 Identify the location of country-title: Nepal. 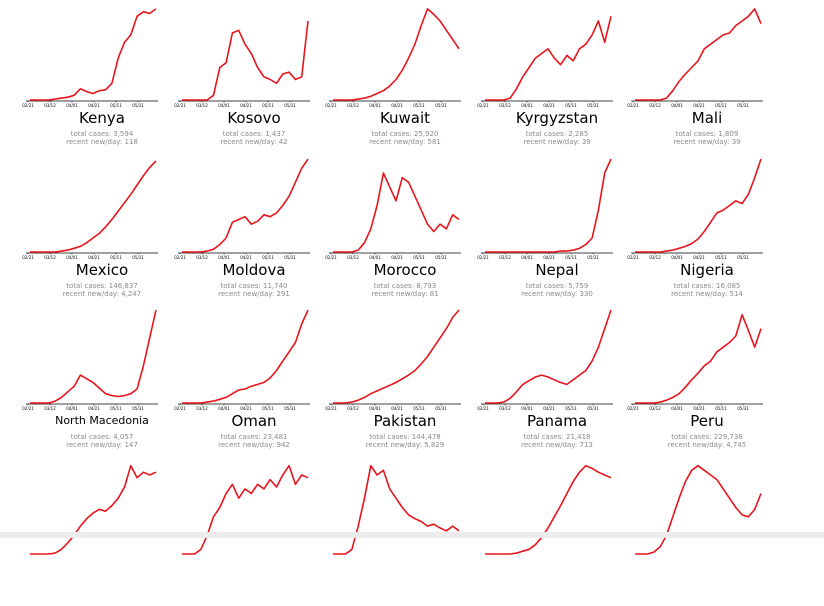
(557, 270).